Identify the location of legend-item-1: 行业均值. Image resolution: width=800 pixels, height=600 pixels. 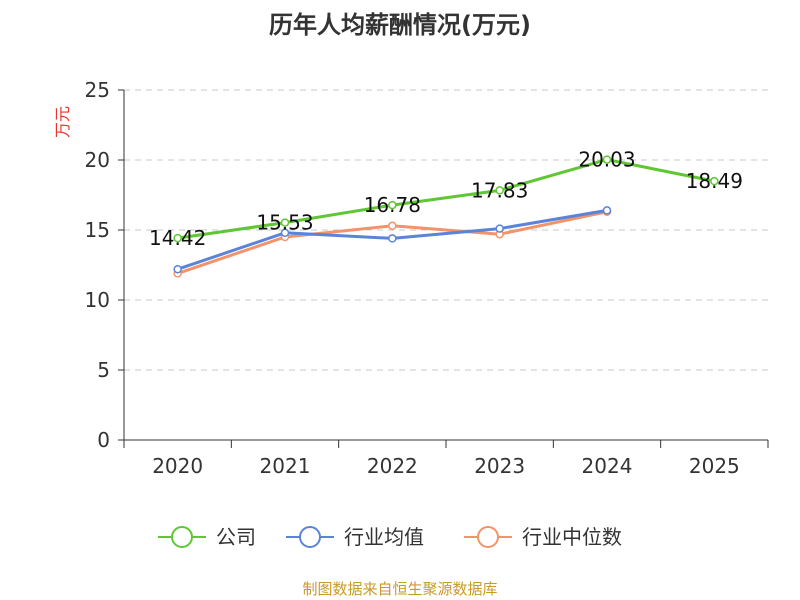
(355, 537).